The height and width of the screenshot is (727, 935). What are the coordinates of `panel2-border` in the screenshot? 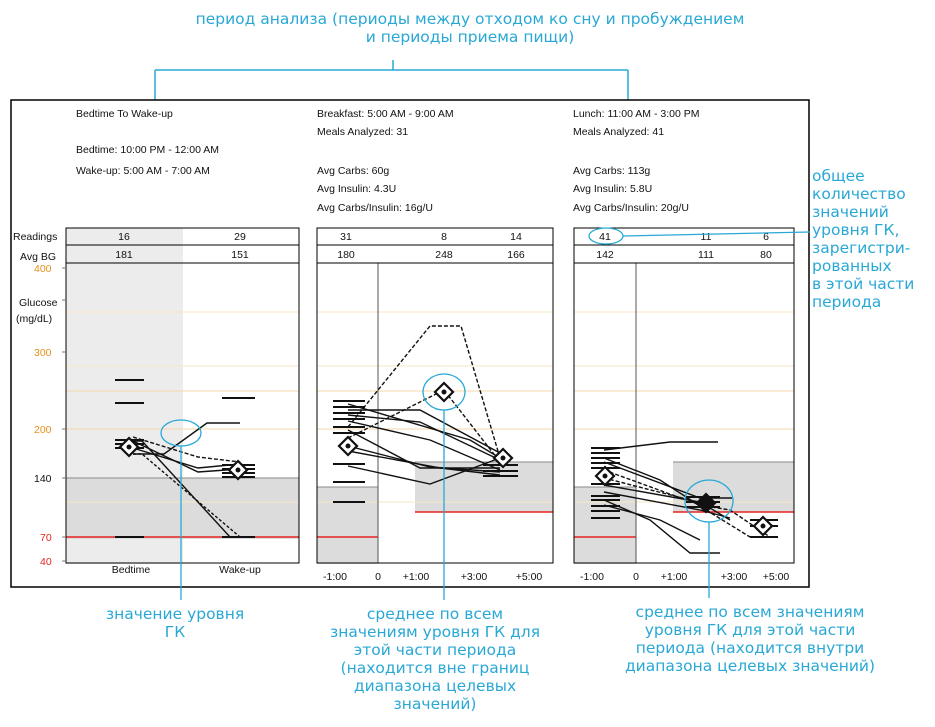 It's located at (435, 395).